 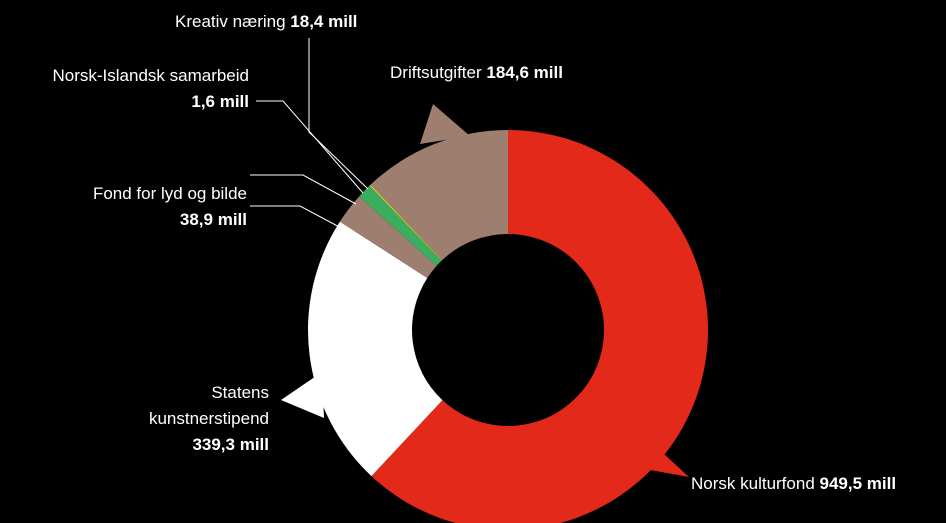 I want to click on label-fond-lyd-bilde-value: 38,9 mill, so click(x=213, y=219).